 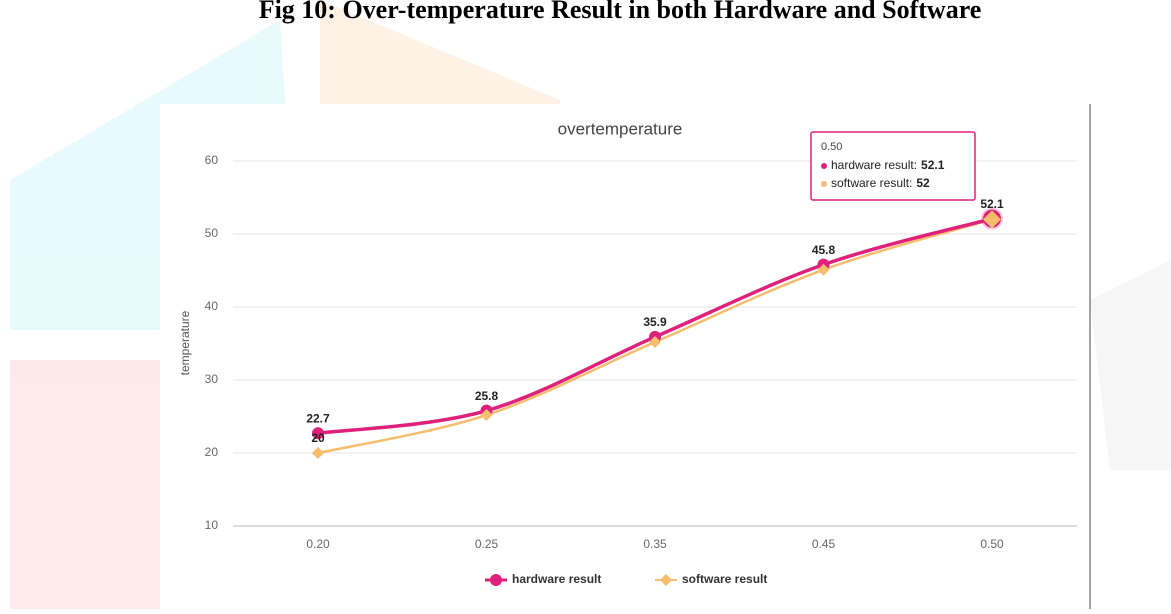 I want to click on tooltip-row: software result: 52, so click(x=880, y=183).